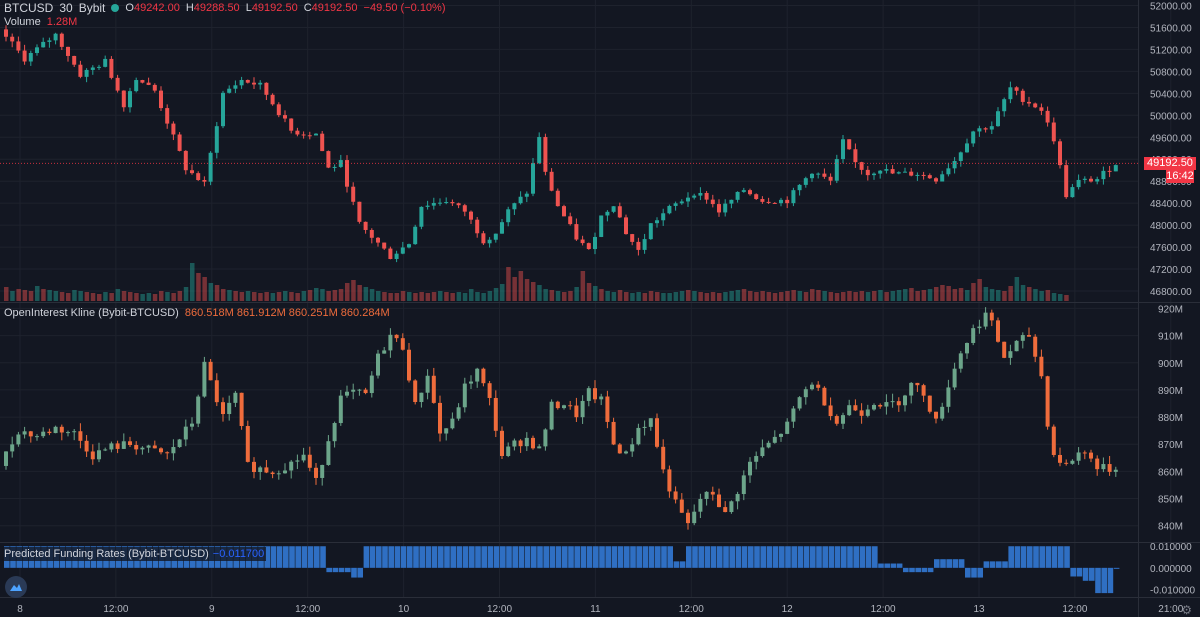  What do you see at coordinates (404, 609) in the screenshot?
I see `time-axis-label: 10` at bounding box center [404, 609].